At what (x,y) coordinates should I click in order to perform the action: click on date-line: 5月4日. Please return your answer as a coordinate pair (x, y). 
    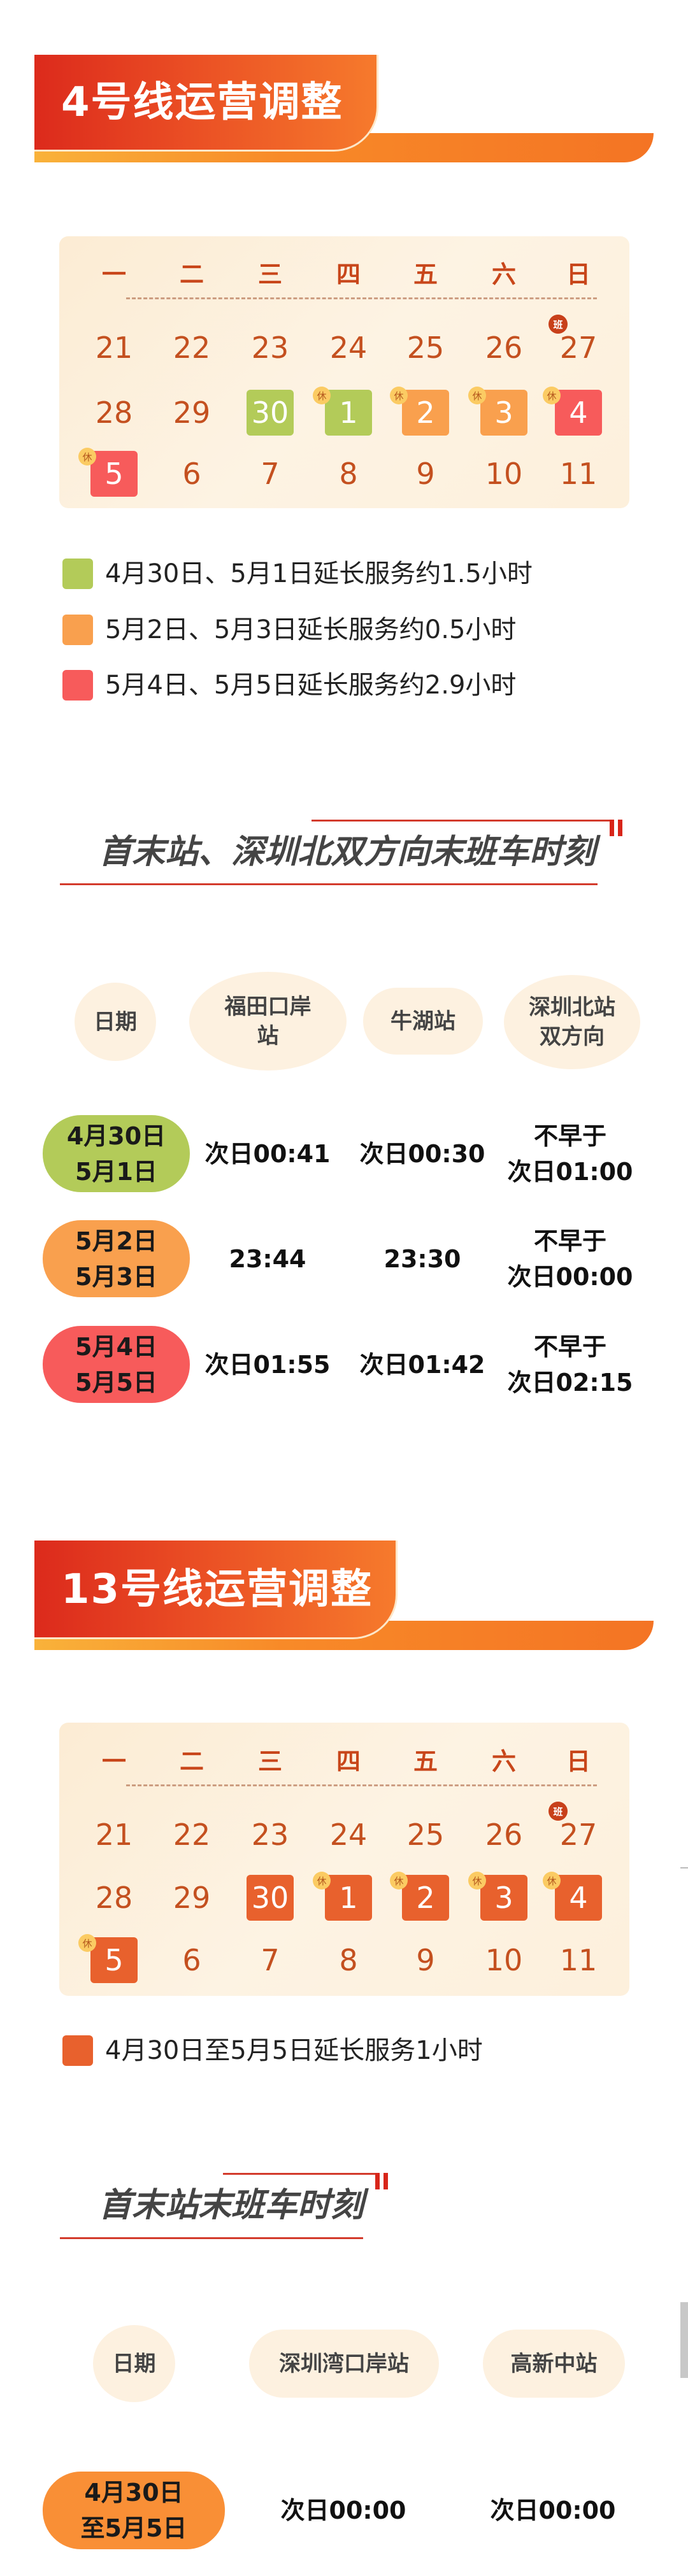
    Looking at the image, I should click on (116, 1347).